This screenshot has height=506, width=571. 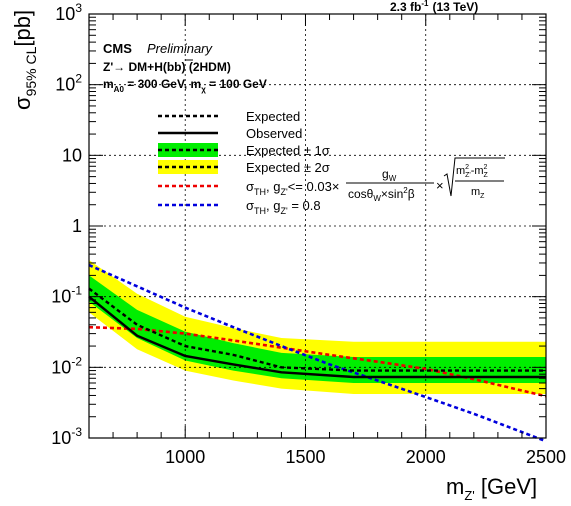 I want to click on sqrt-symbol, so click(x=474, y=177).